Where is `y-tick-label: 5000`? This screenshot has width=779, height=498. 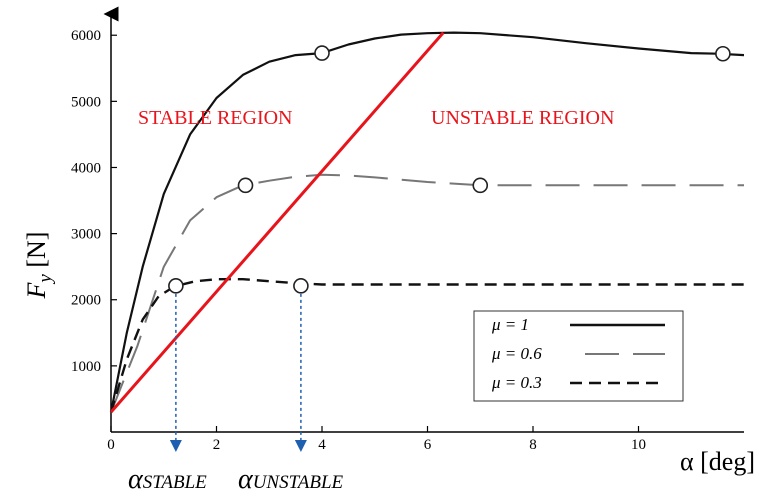 y-tick-label: 5000 is located at coordinates (86, 102).